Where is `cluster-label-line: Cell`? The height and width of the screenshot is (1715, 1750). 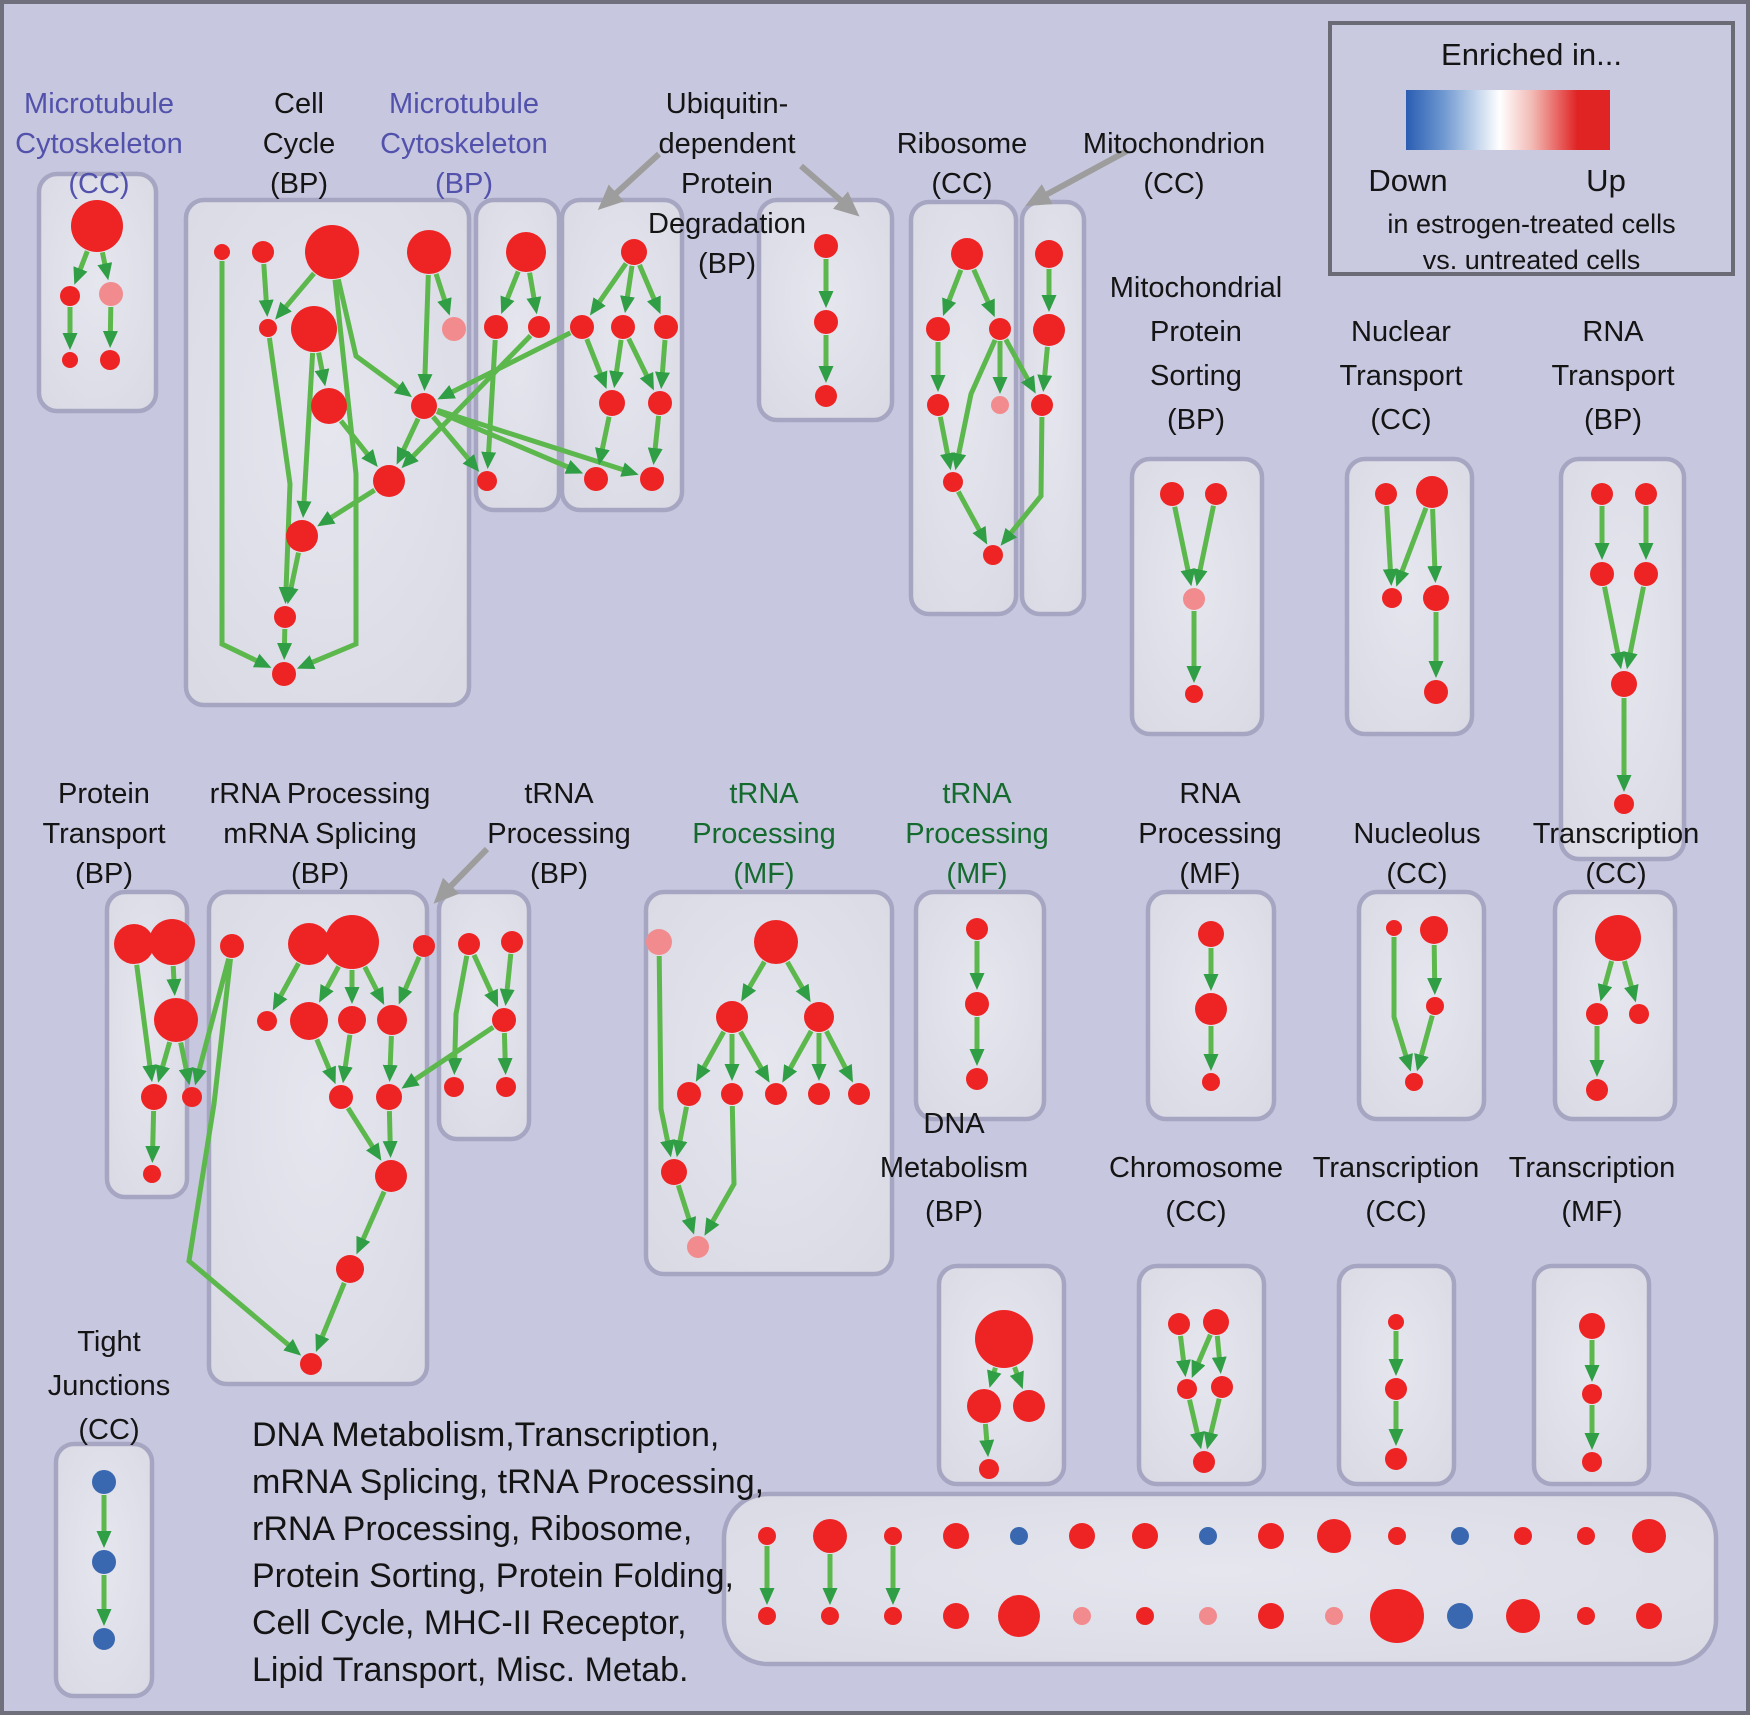 cluster-label-line: Cell is located at coordinates (299, 104).